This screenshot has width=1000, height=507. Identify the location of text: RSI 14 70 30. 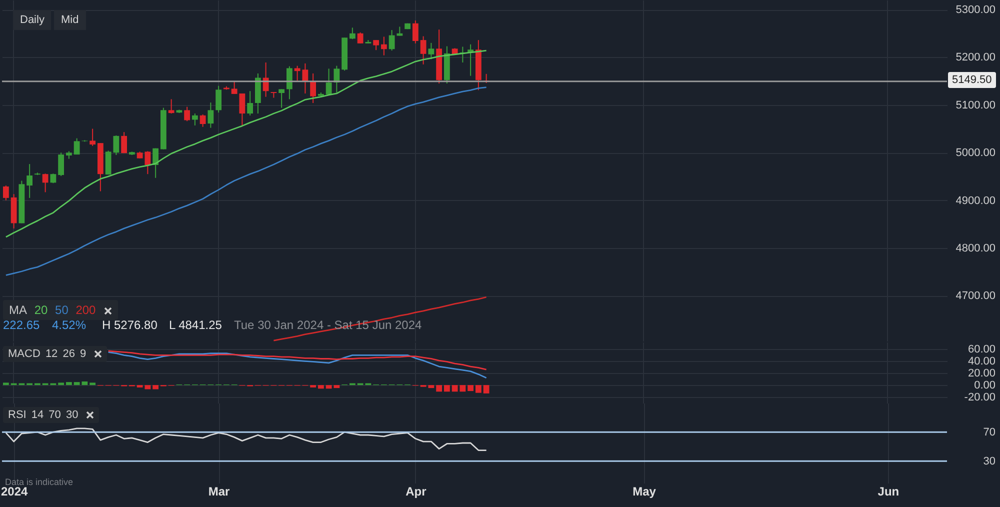
(51, 415).